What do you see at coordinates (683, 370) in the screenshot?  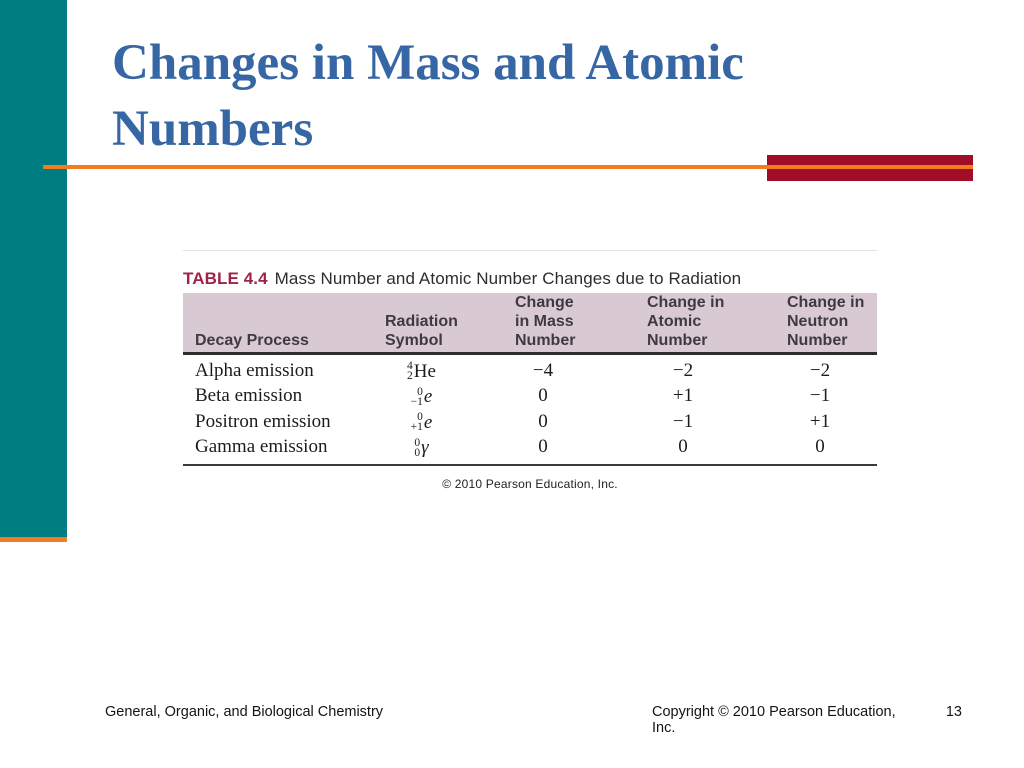 I see `cell-atomic-change: −2` at bounding box center [683, 370].